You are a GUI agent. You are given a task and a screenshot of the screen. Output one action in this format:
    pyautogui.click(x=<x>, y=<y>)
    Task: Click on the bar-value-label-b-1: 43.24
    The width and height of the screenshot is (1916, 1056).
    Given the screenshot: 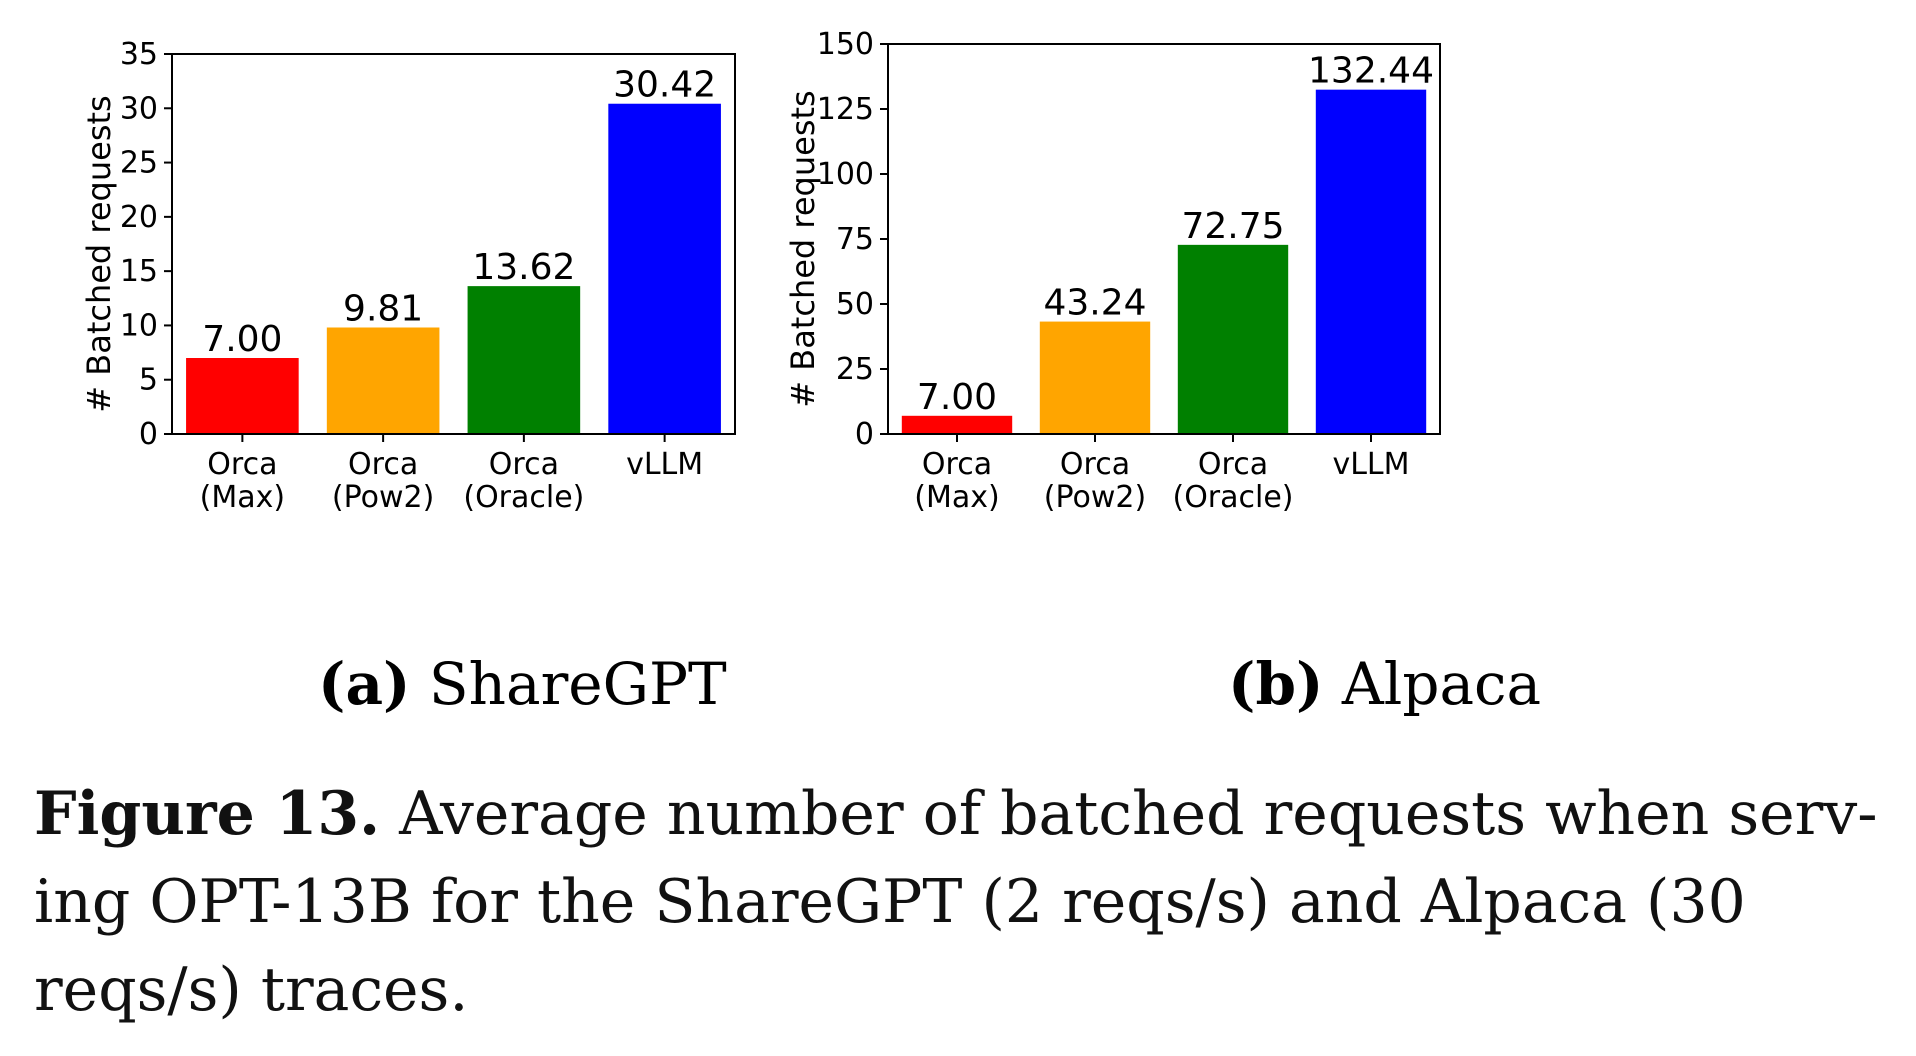 What is the action you would take?
    pyautogui.click(x=1094, y=303)
    